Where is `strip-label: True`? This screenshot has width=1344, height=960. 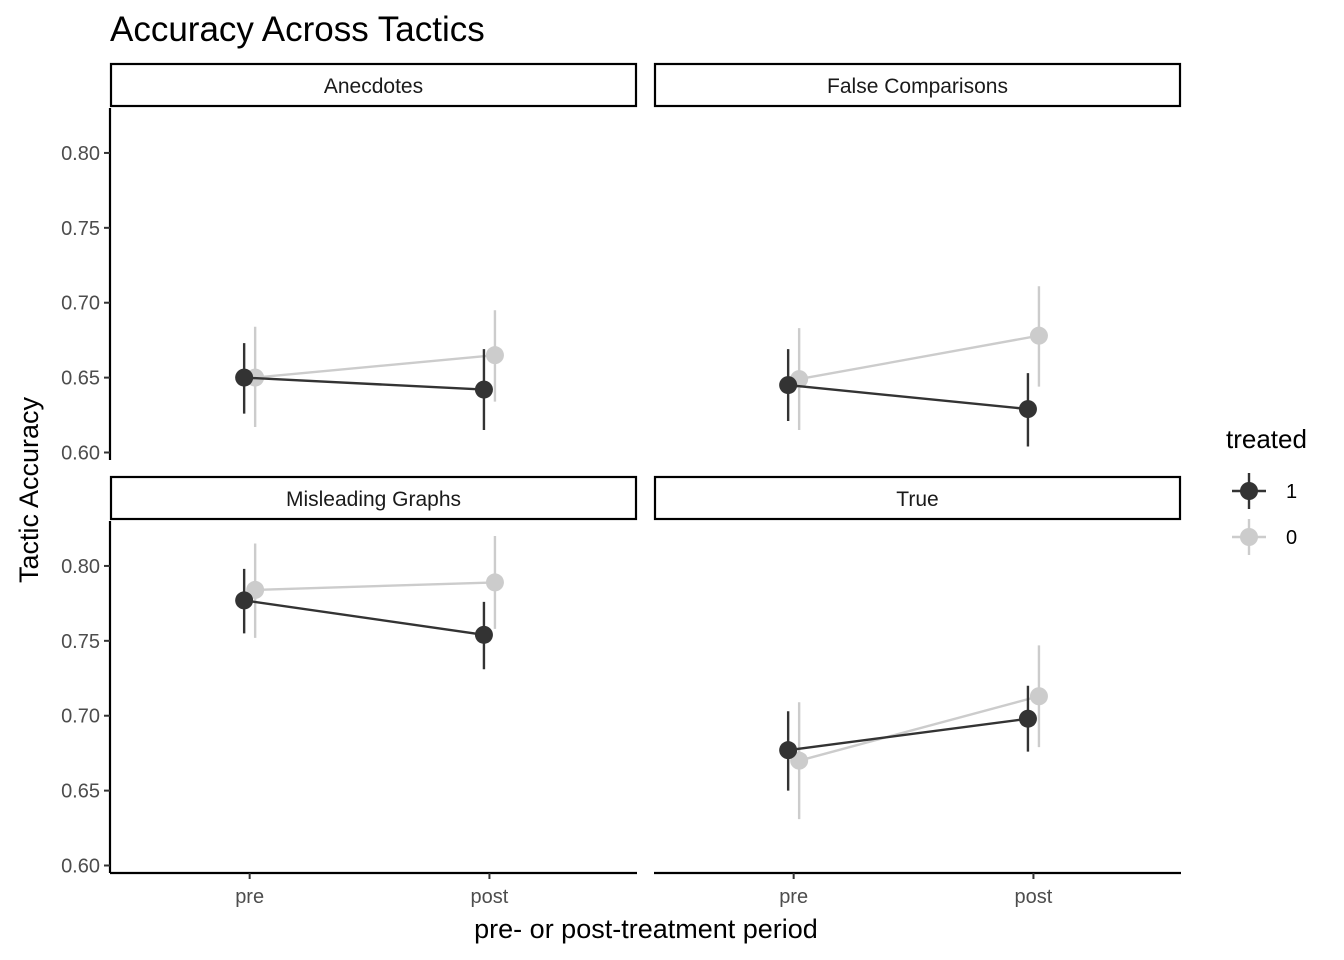
strip-label: True is located at coordinates (917, 499).